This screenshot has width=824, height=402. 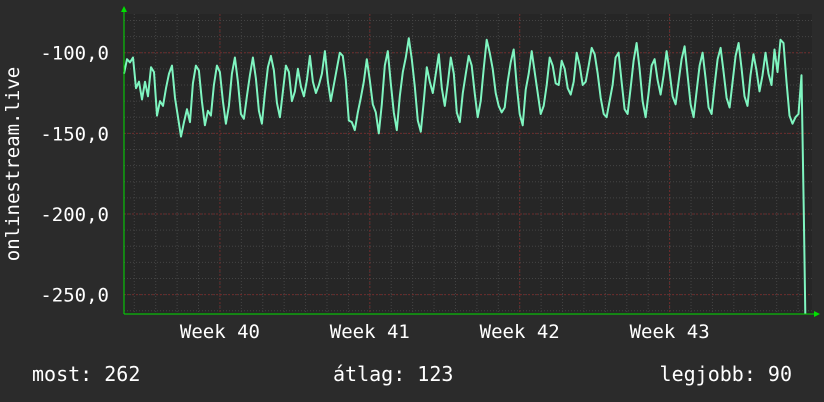 I want to click on y-tick-labels: -100,0 -150,0 -200,0 -250,0, so click(x=74, y=175).